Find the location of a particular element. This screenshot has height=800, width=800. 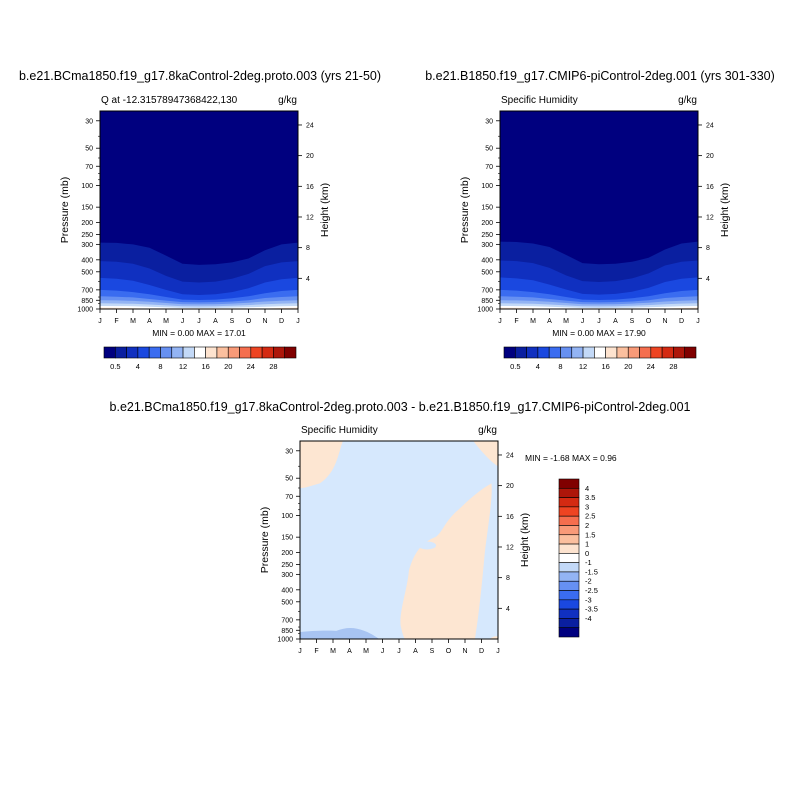

y-right-tick-label: 8 is located at coordinates (508, 578).